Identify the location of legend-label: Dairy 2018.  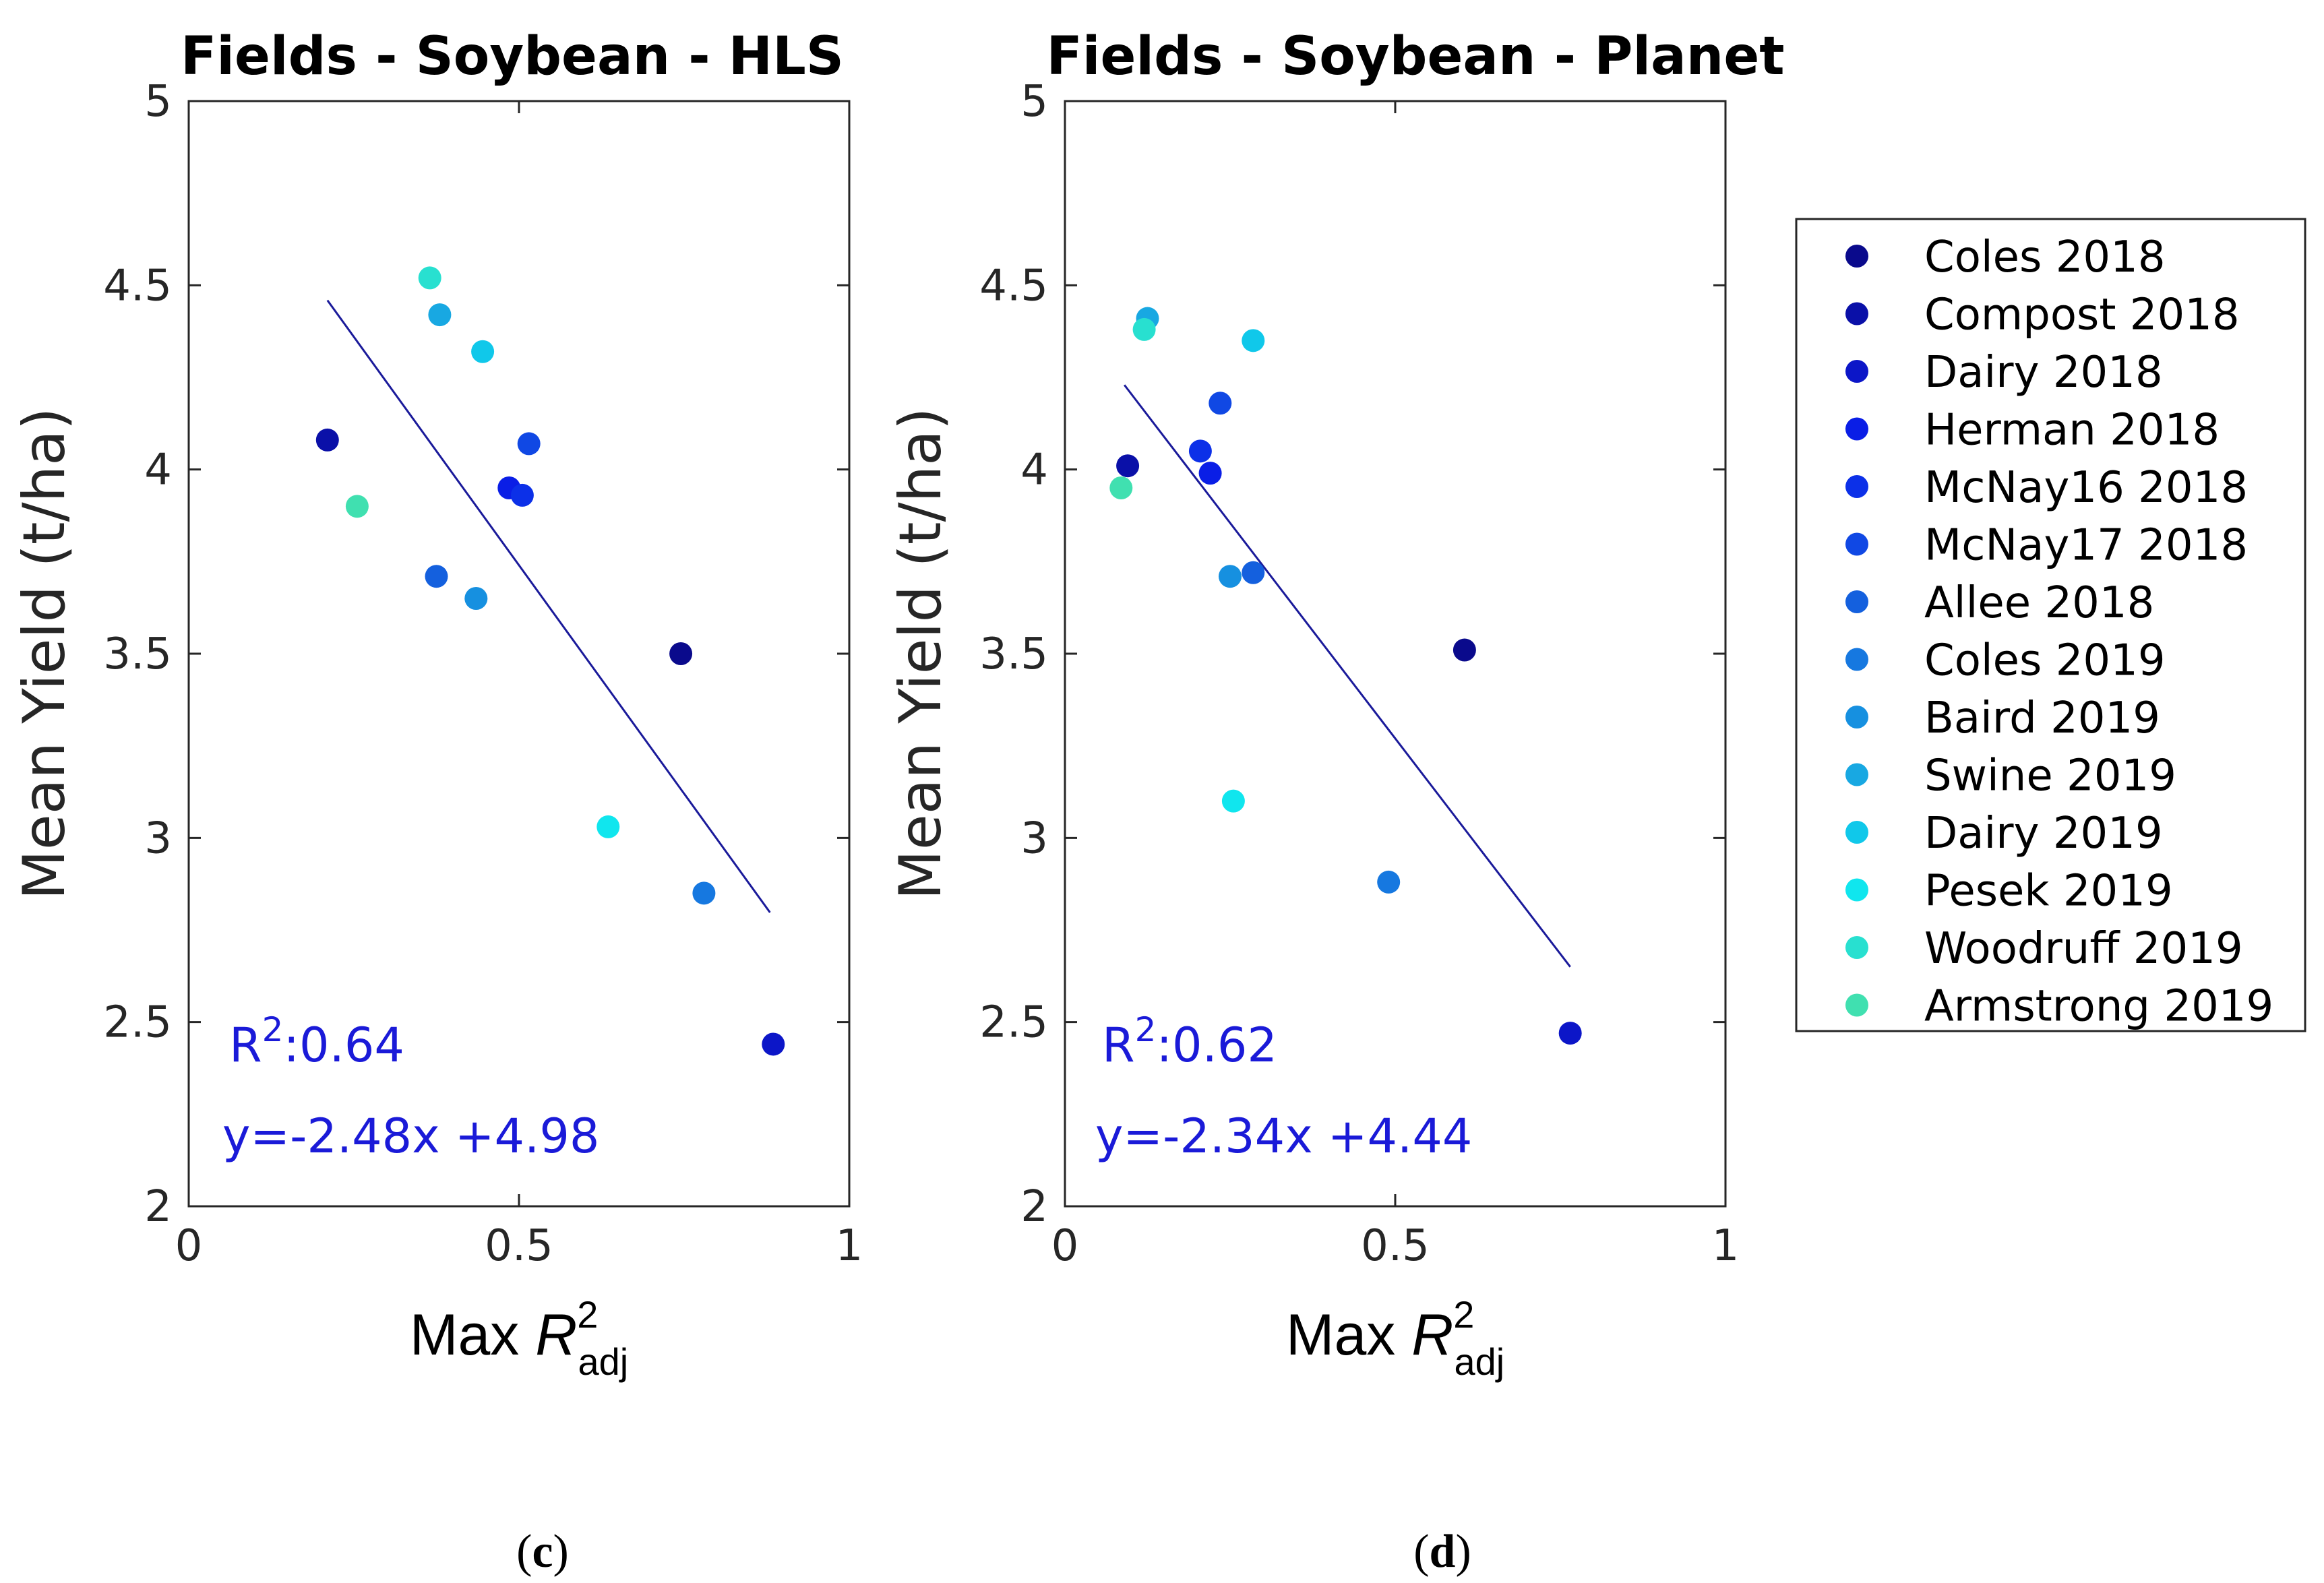
(2043, 373).